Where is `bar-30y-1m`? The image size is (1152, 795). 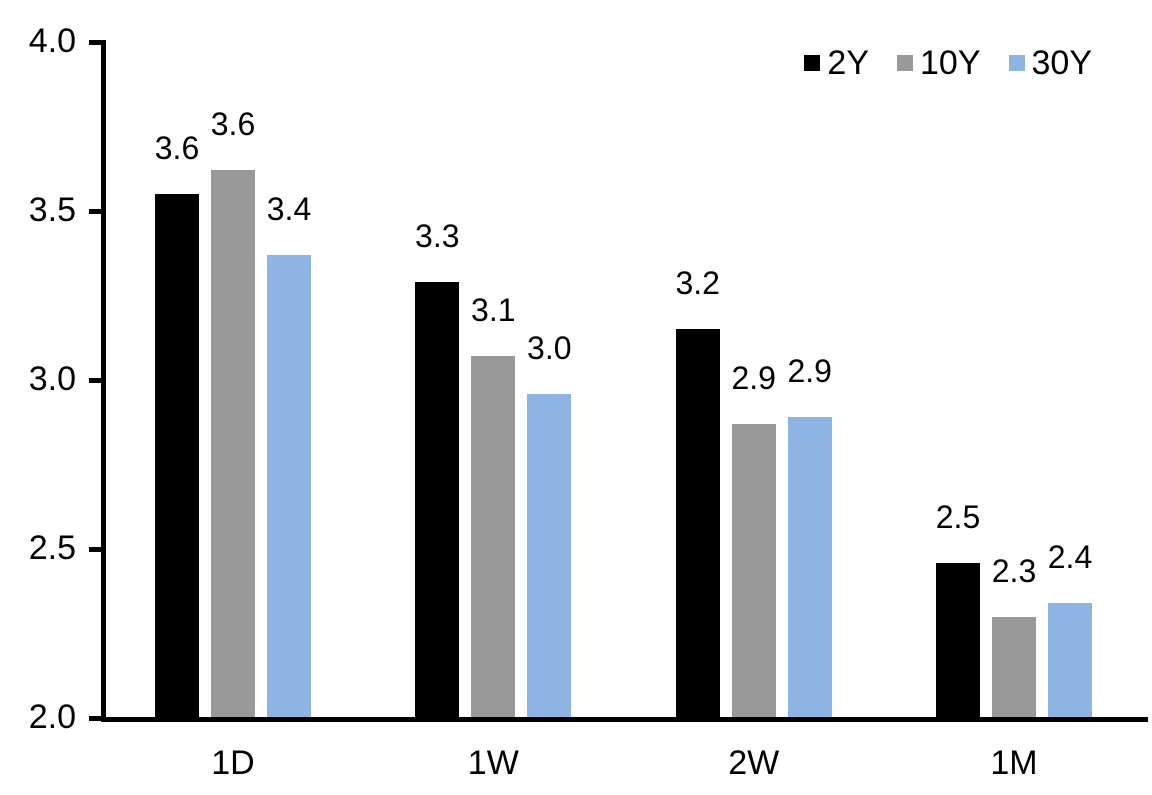
bar-30y-1m is located at coordinates (1070, 660).